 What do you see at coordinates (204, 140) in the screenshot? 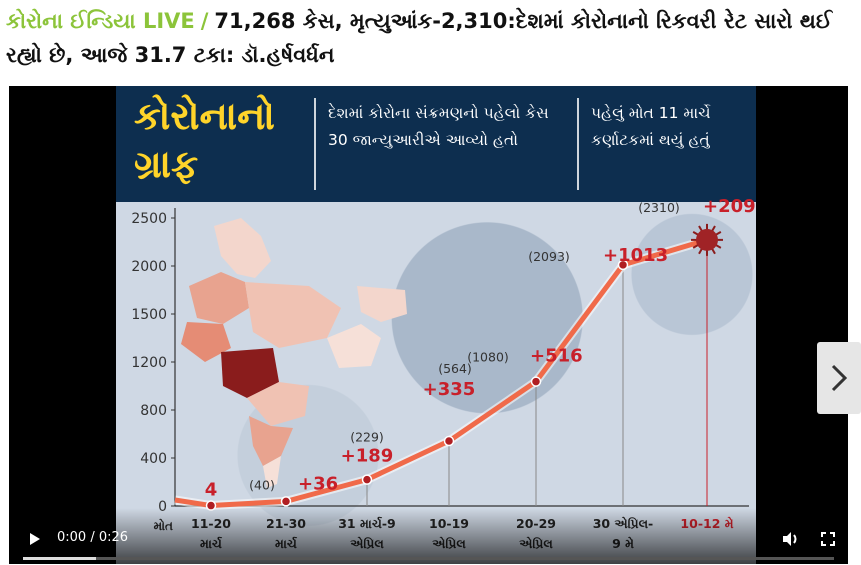
I see `banner-title: કોરોનાનો ગ્રાફ` at bounding box center [204, 140].